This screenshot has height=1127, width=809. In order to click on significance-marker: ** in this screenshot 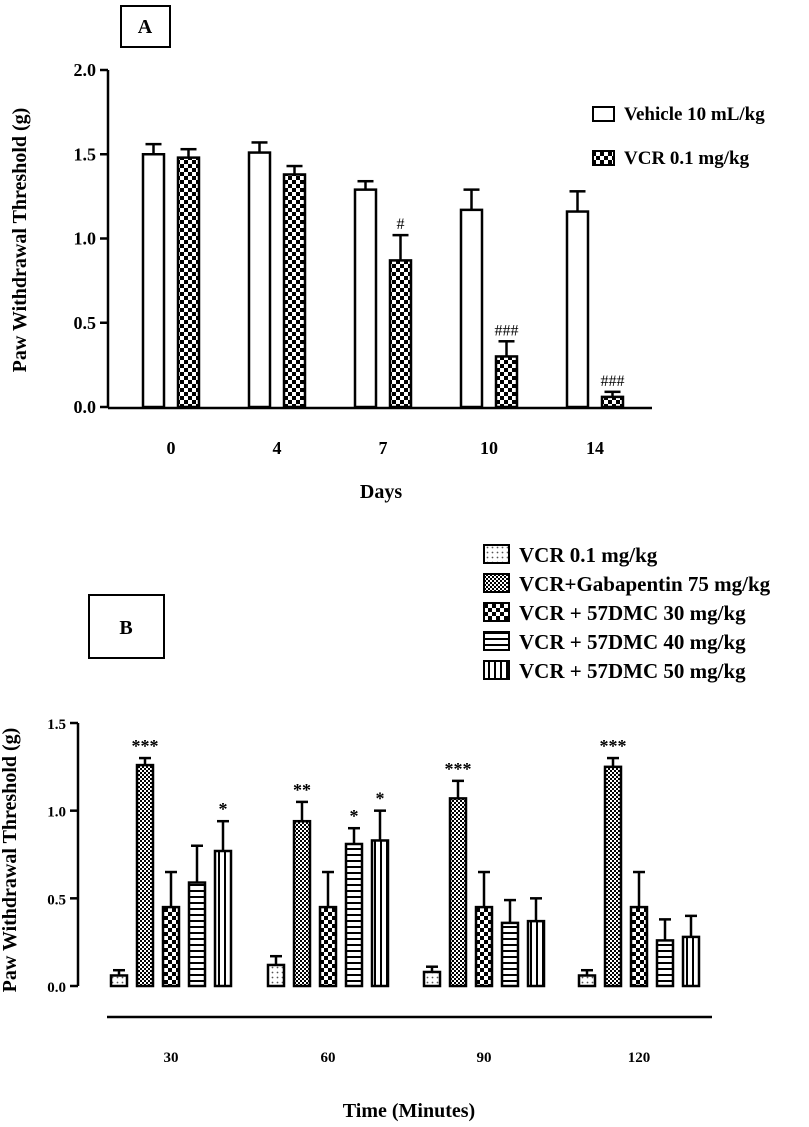, I will do `click(302, 790)`.